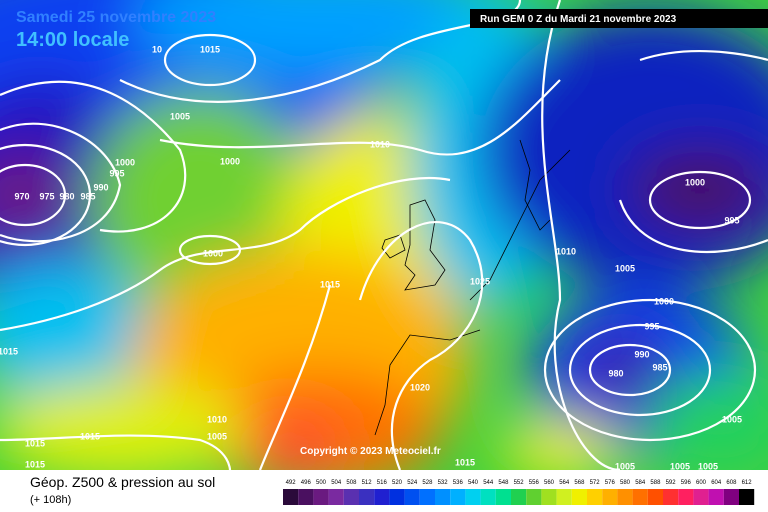 This screenshot has height=512, width=768. What do you see at coordinates (578, 19) in the screenshot?
I see `run-info: Run GEM 0 Z du Mardi 21 novembre 2023` at bounding box center [578, 19].